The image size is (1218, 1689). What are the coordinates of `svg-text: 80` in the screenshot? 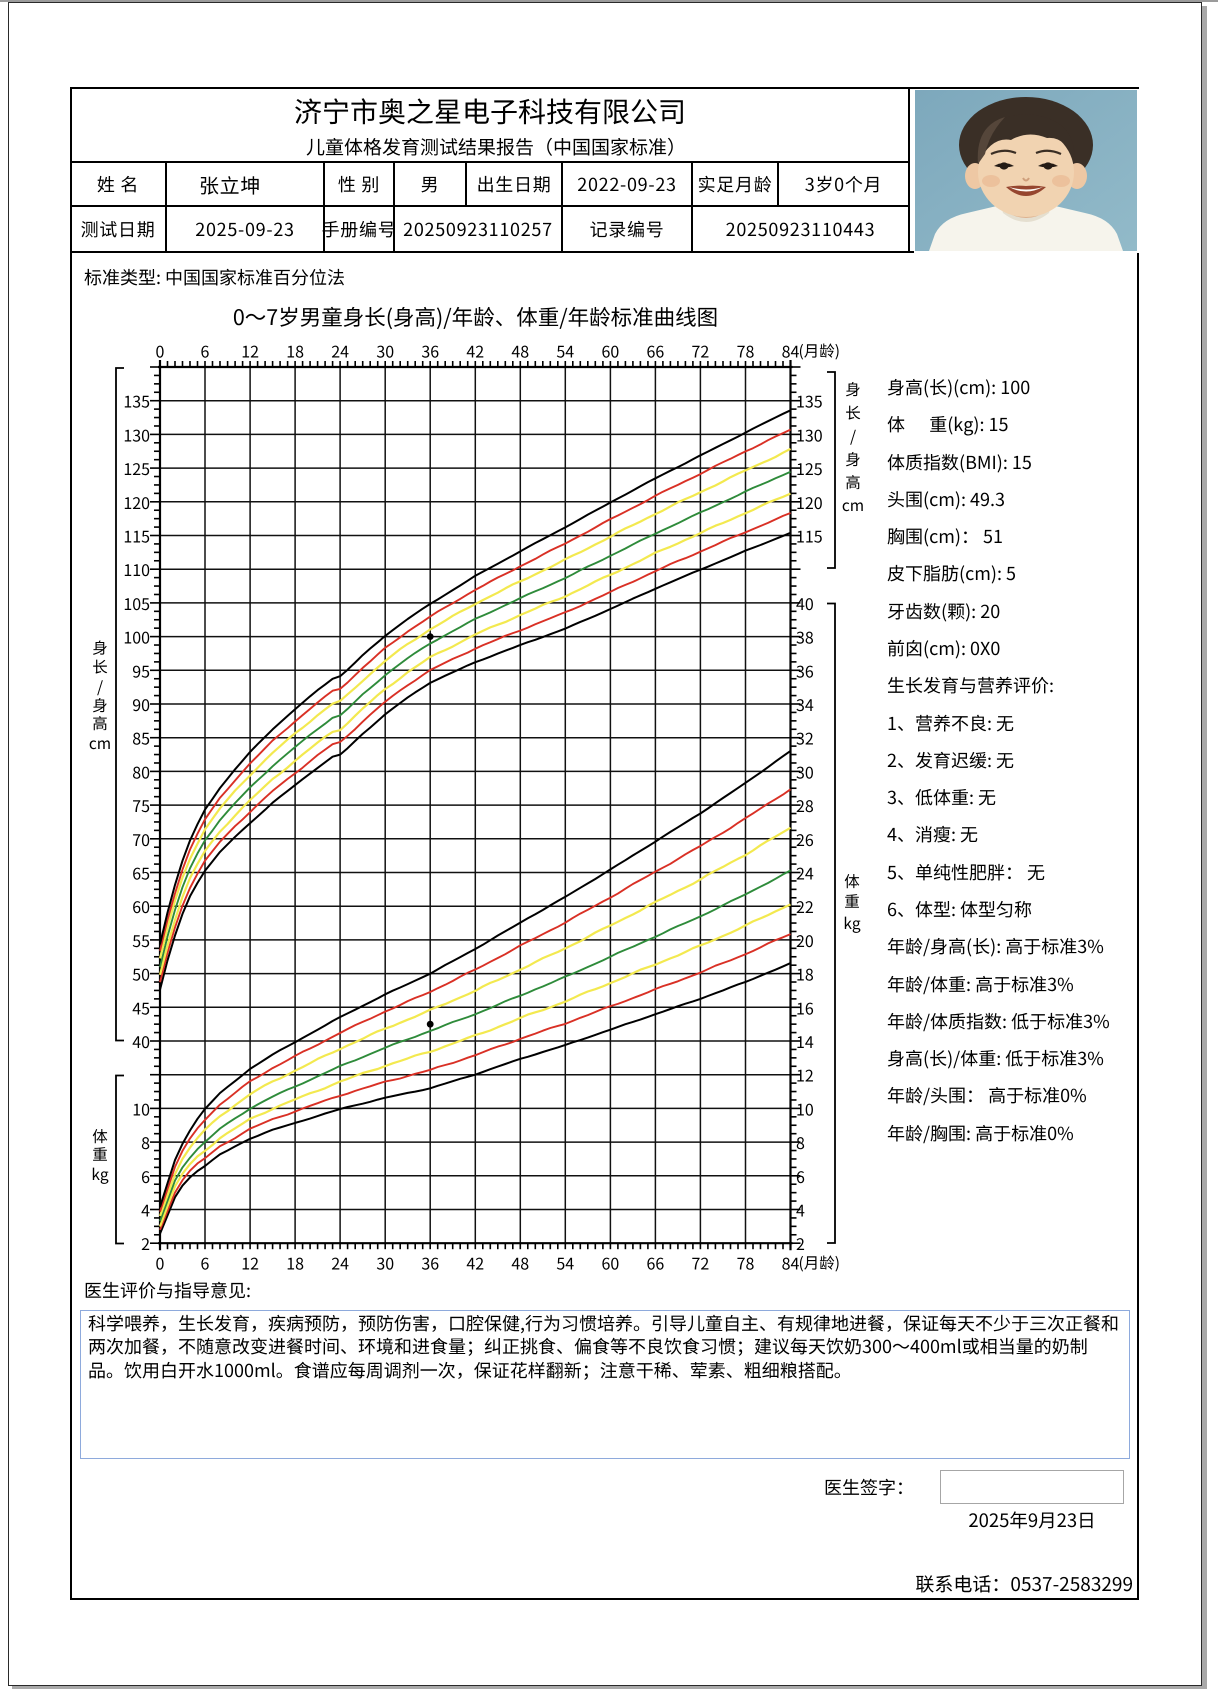 It's located at (141, 771).